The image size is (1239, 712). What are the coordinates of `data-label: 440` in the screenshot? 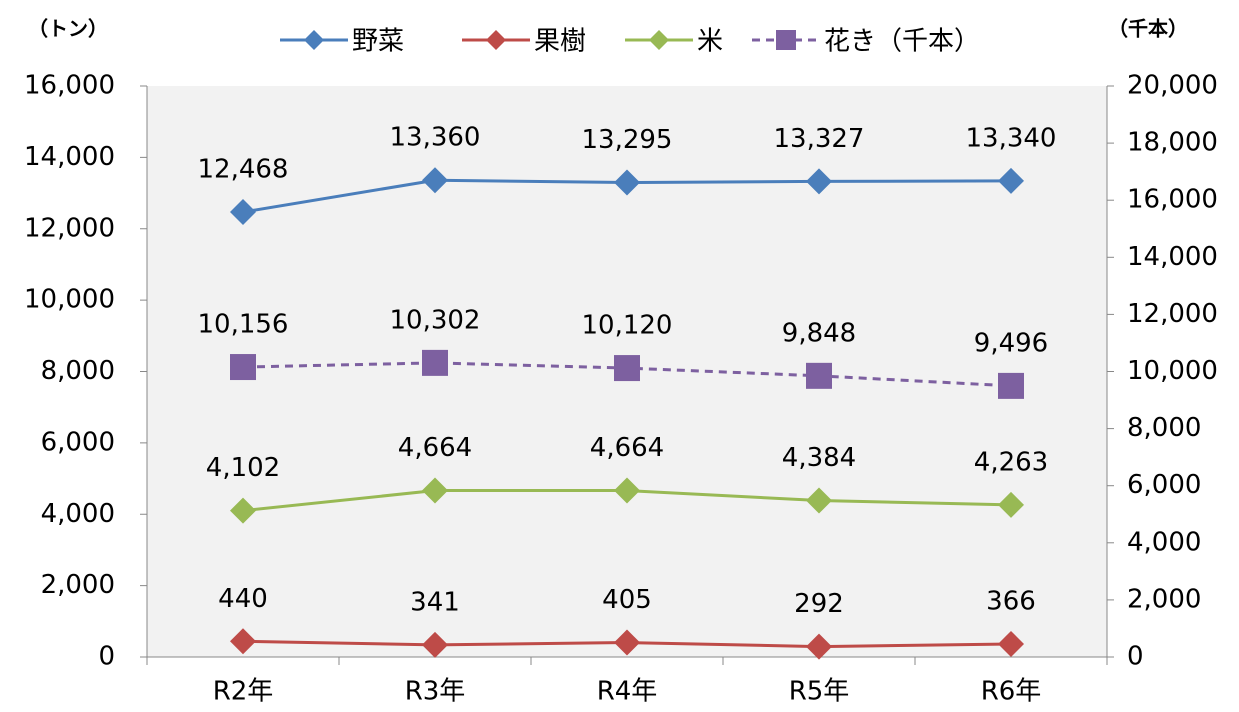 It's located at (243, 599).